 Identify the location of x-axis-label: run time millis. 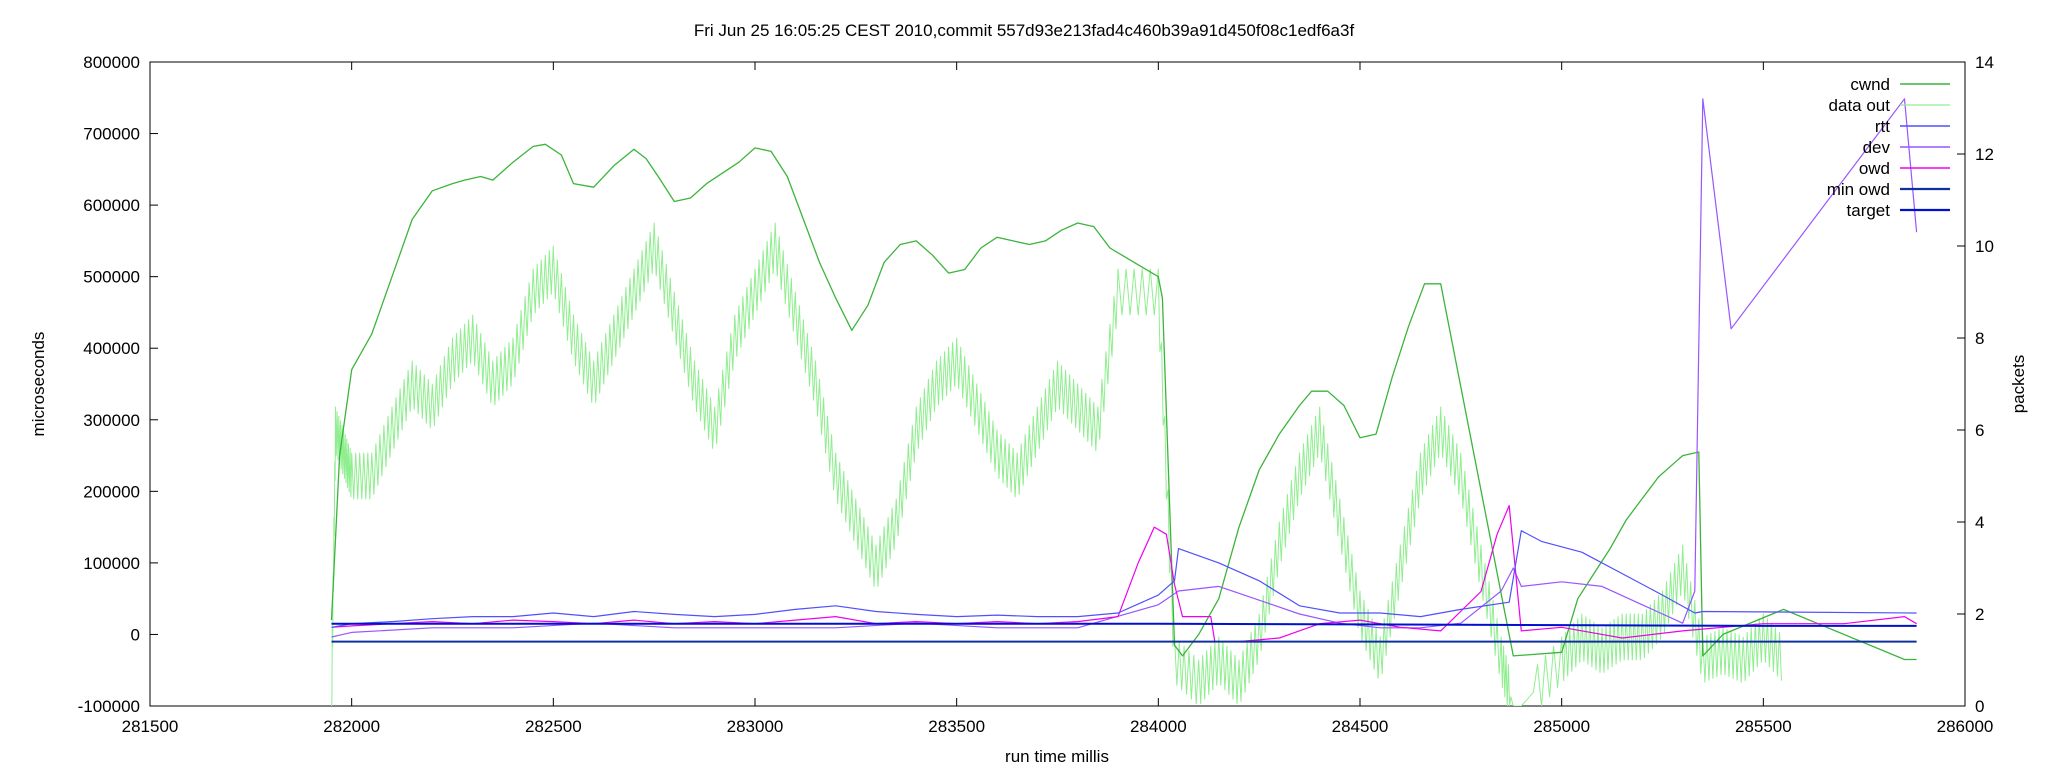
(1057, 756).